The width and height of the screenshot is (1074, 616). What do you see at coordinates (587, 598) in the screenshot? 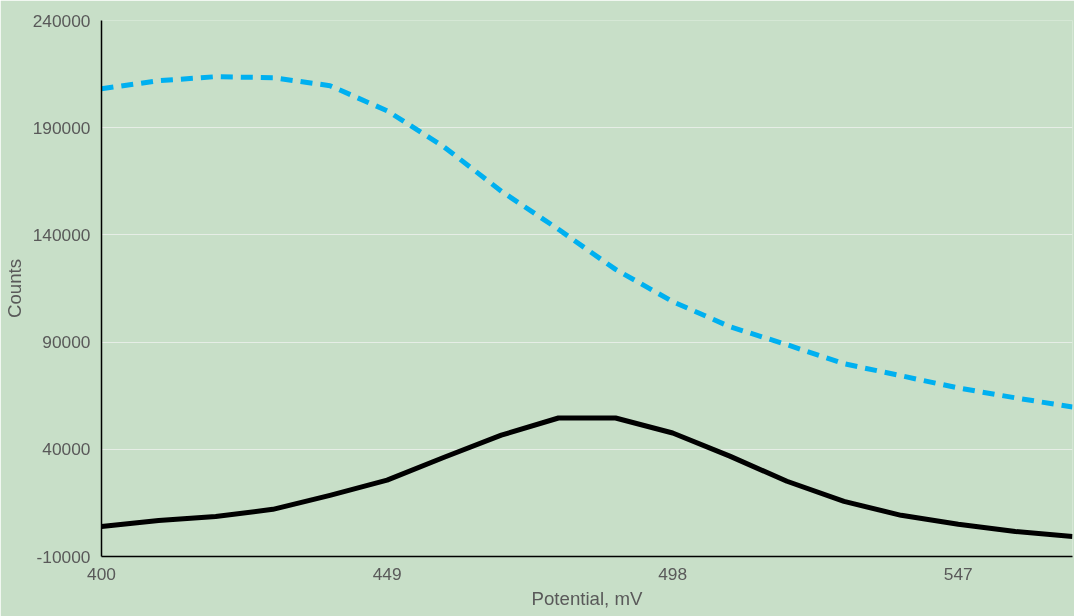
I see `x-axis-title: Potential, mV` at bounding box center [587, 598].